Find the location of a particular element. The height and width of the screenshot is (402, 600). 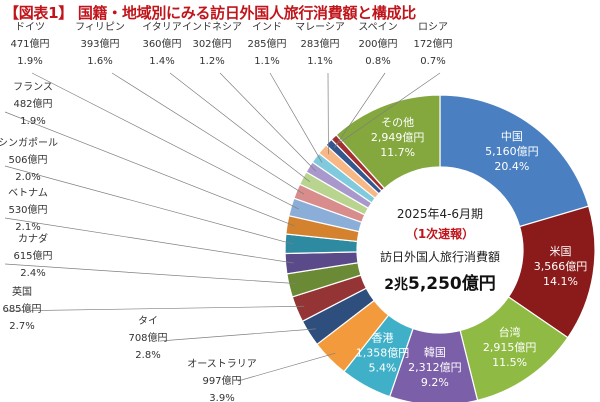

slice-label-value: 1,358億円 is located at coordinates (383, 352).